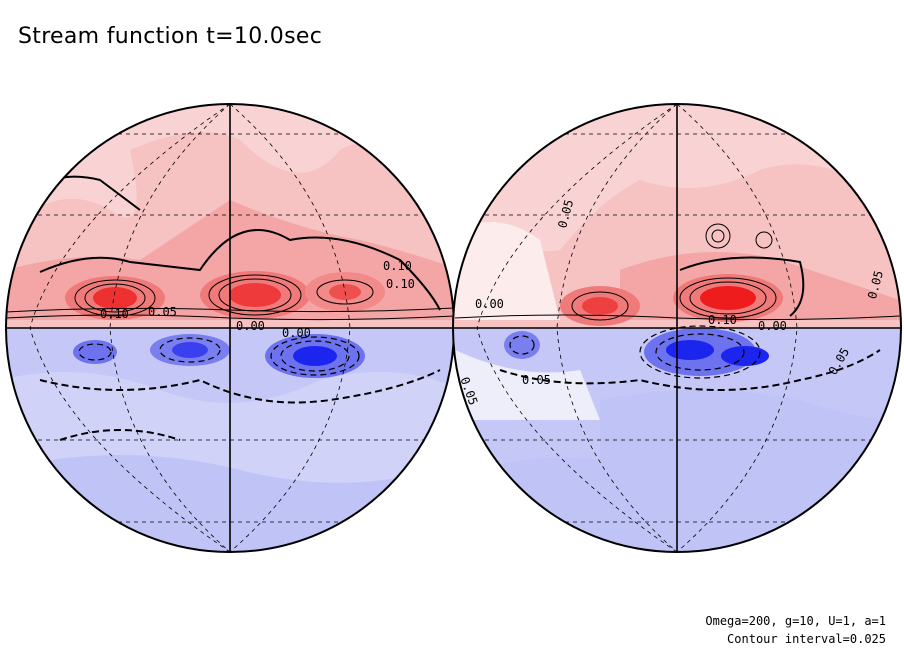 This screenshot has width=904, height=654. I want to click on contour-interval-note: Contour interval=0.025, so click(806, 639).